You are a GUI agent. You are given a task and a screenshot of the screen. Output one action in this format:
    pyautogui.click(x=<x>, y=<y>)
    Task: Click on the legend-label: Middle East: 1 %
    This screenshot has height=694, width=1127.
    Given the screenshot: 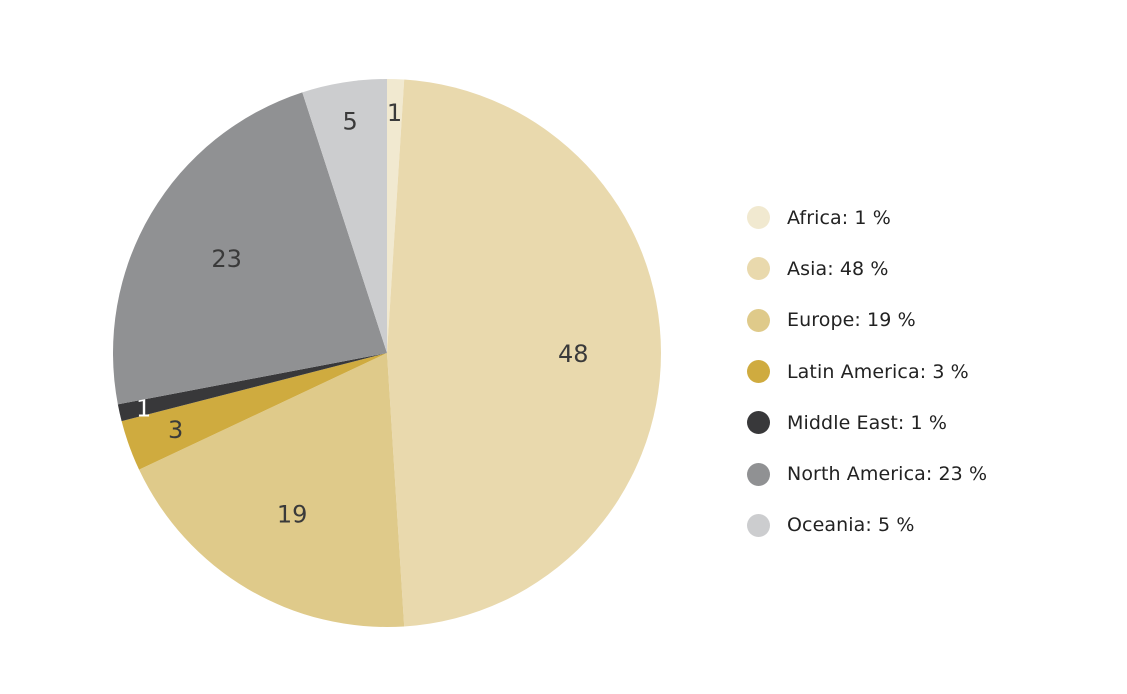 What is the action you would take?
    pyautogui.click(x=867, y=422)
    